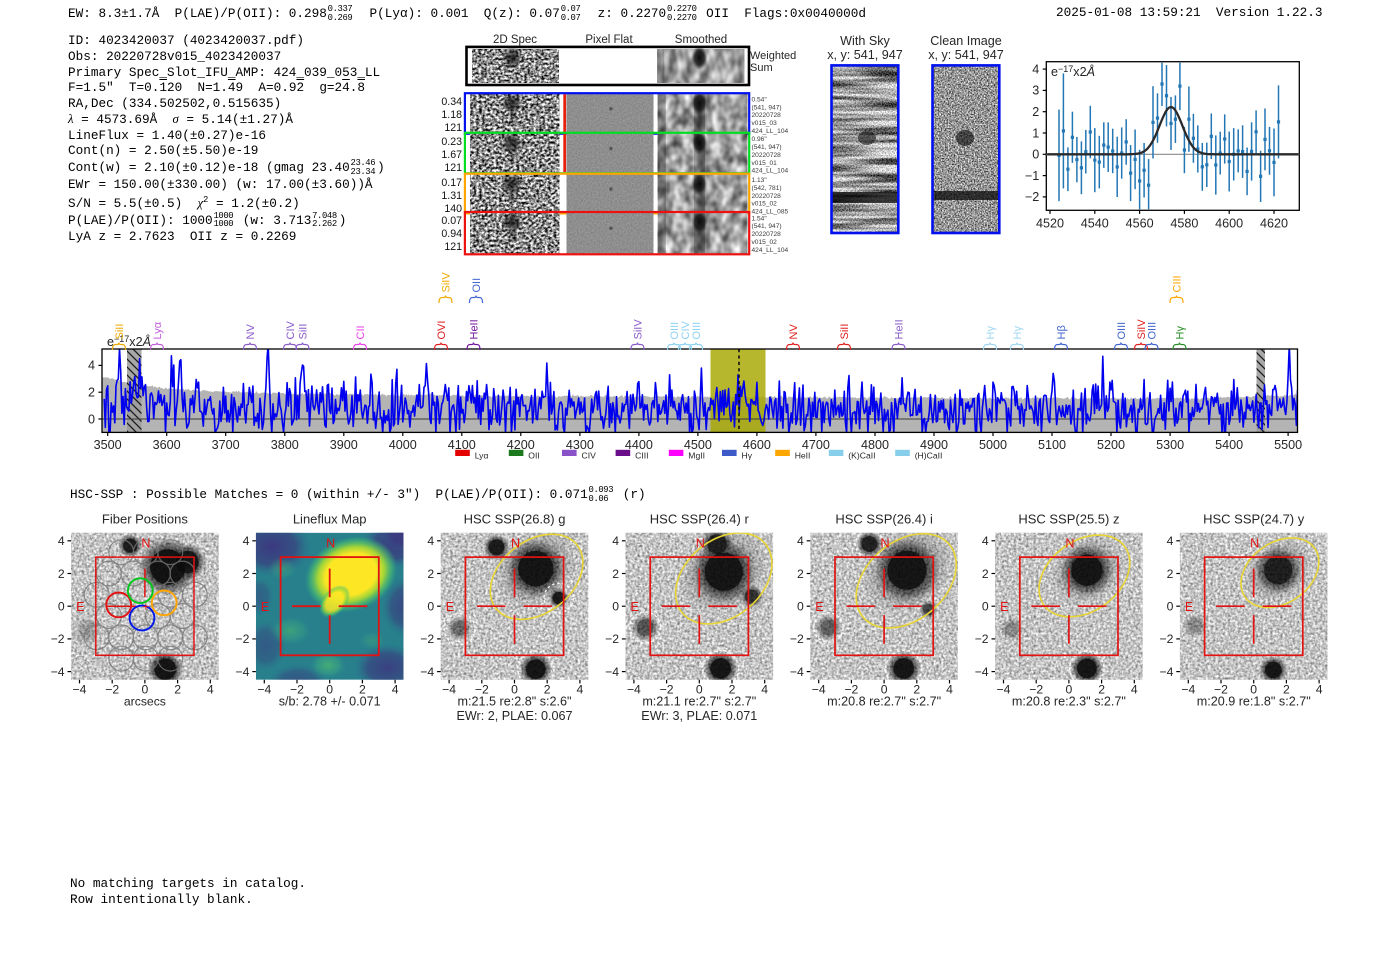 This screenshot has height=953, width=1400. What do you see at coordinates (515, 519) in the screenshot?
I see `svg-text: HSC SSP(26.8) g` at bounding box center [515, 519].